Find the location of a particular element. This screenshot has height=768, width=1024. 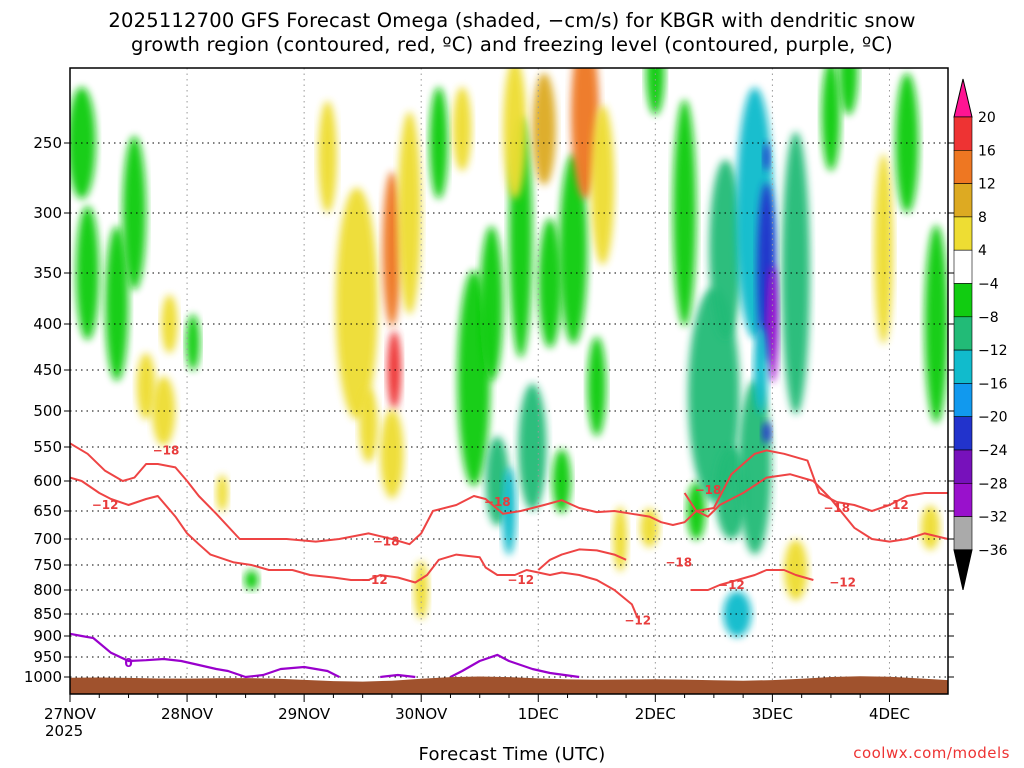

dgz-contour-label-10: −12 is located at coordinates (842, 583).